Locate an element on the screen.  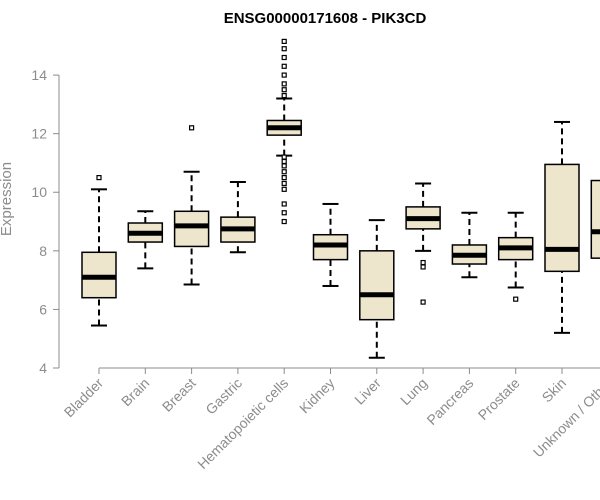
y-tick-label: 10 is located at coordinates (39, 192).